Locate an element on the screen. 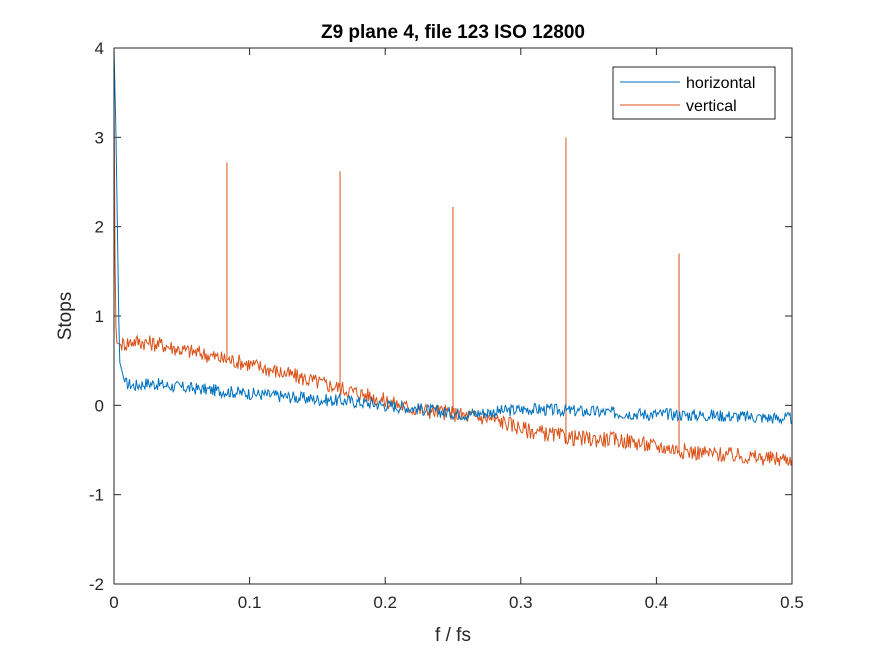 The image size is (875, 656). chart-title: Z9 plane 4, file 123 ISO 12800 is located at coordinates (453, 32).